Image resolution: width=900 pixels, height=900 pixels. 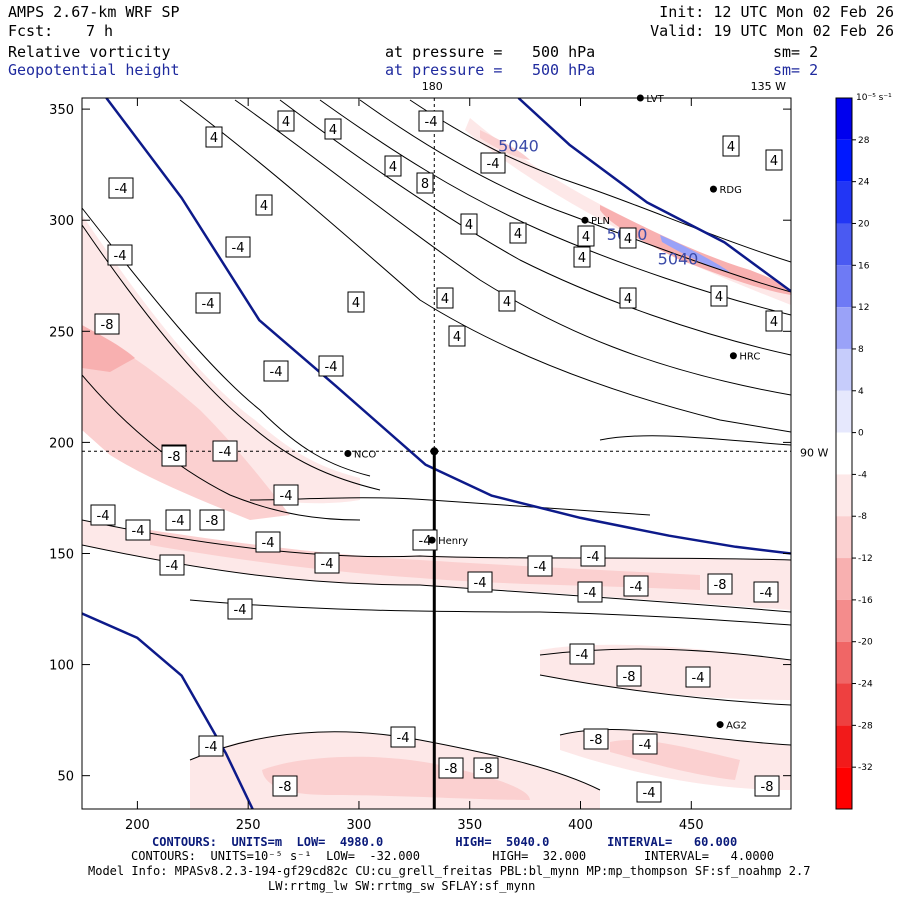 I want to click on colorbar-frame, so click(x=844, y=453).